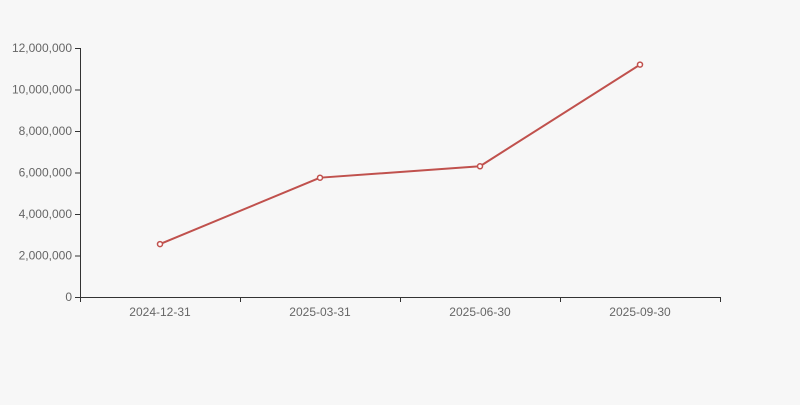 The width and height of the screenshot is (800, 405). What do you see at coordinates (42, 90) in the screenshot?
I see `y-axis-label: 10,000,000` at bounding box center [42, 90].